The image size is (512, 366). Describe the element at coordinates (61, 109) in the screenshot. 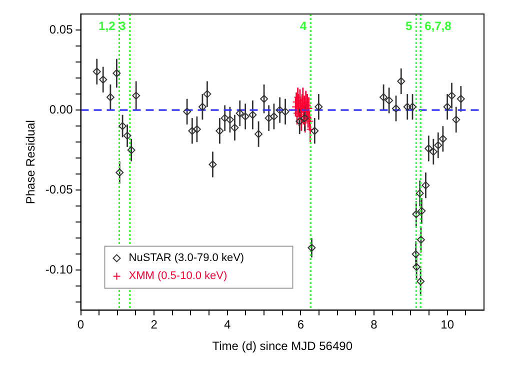

I see `y-tick-label: 0.00` at that location.